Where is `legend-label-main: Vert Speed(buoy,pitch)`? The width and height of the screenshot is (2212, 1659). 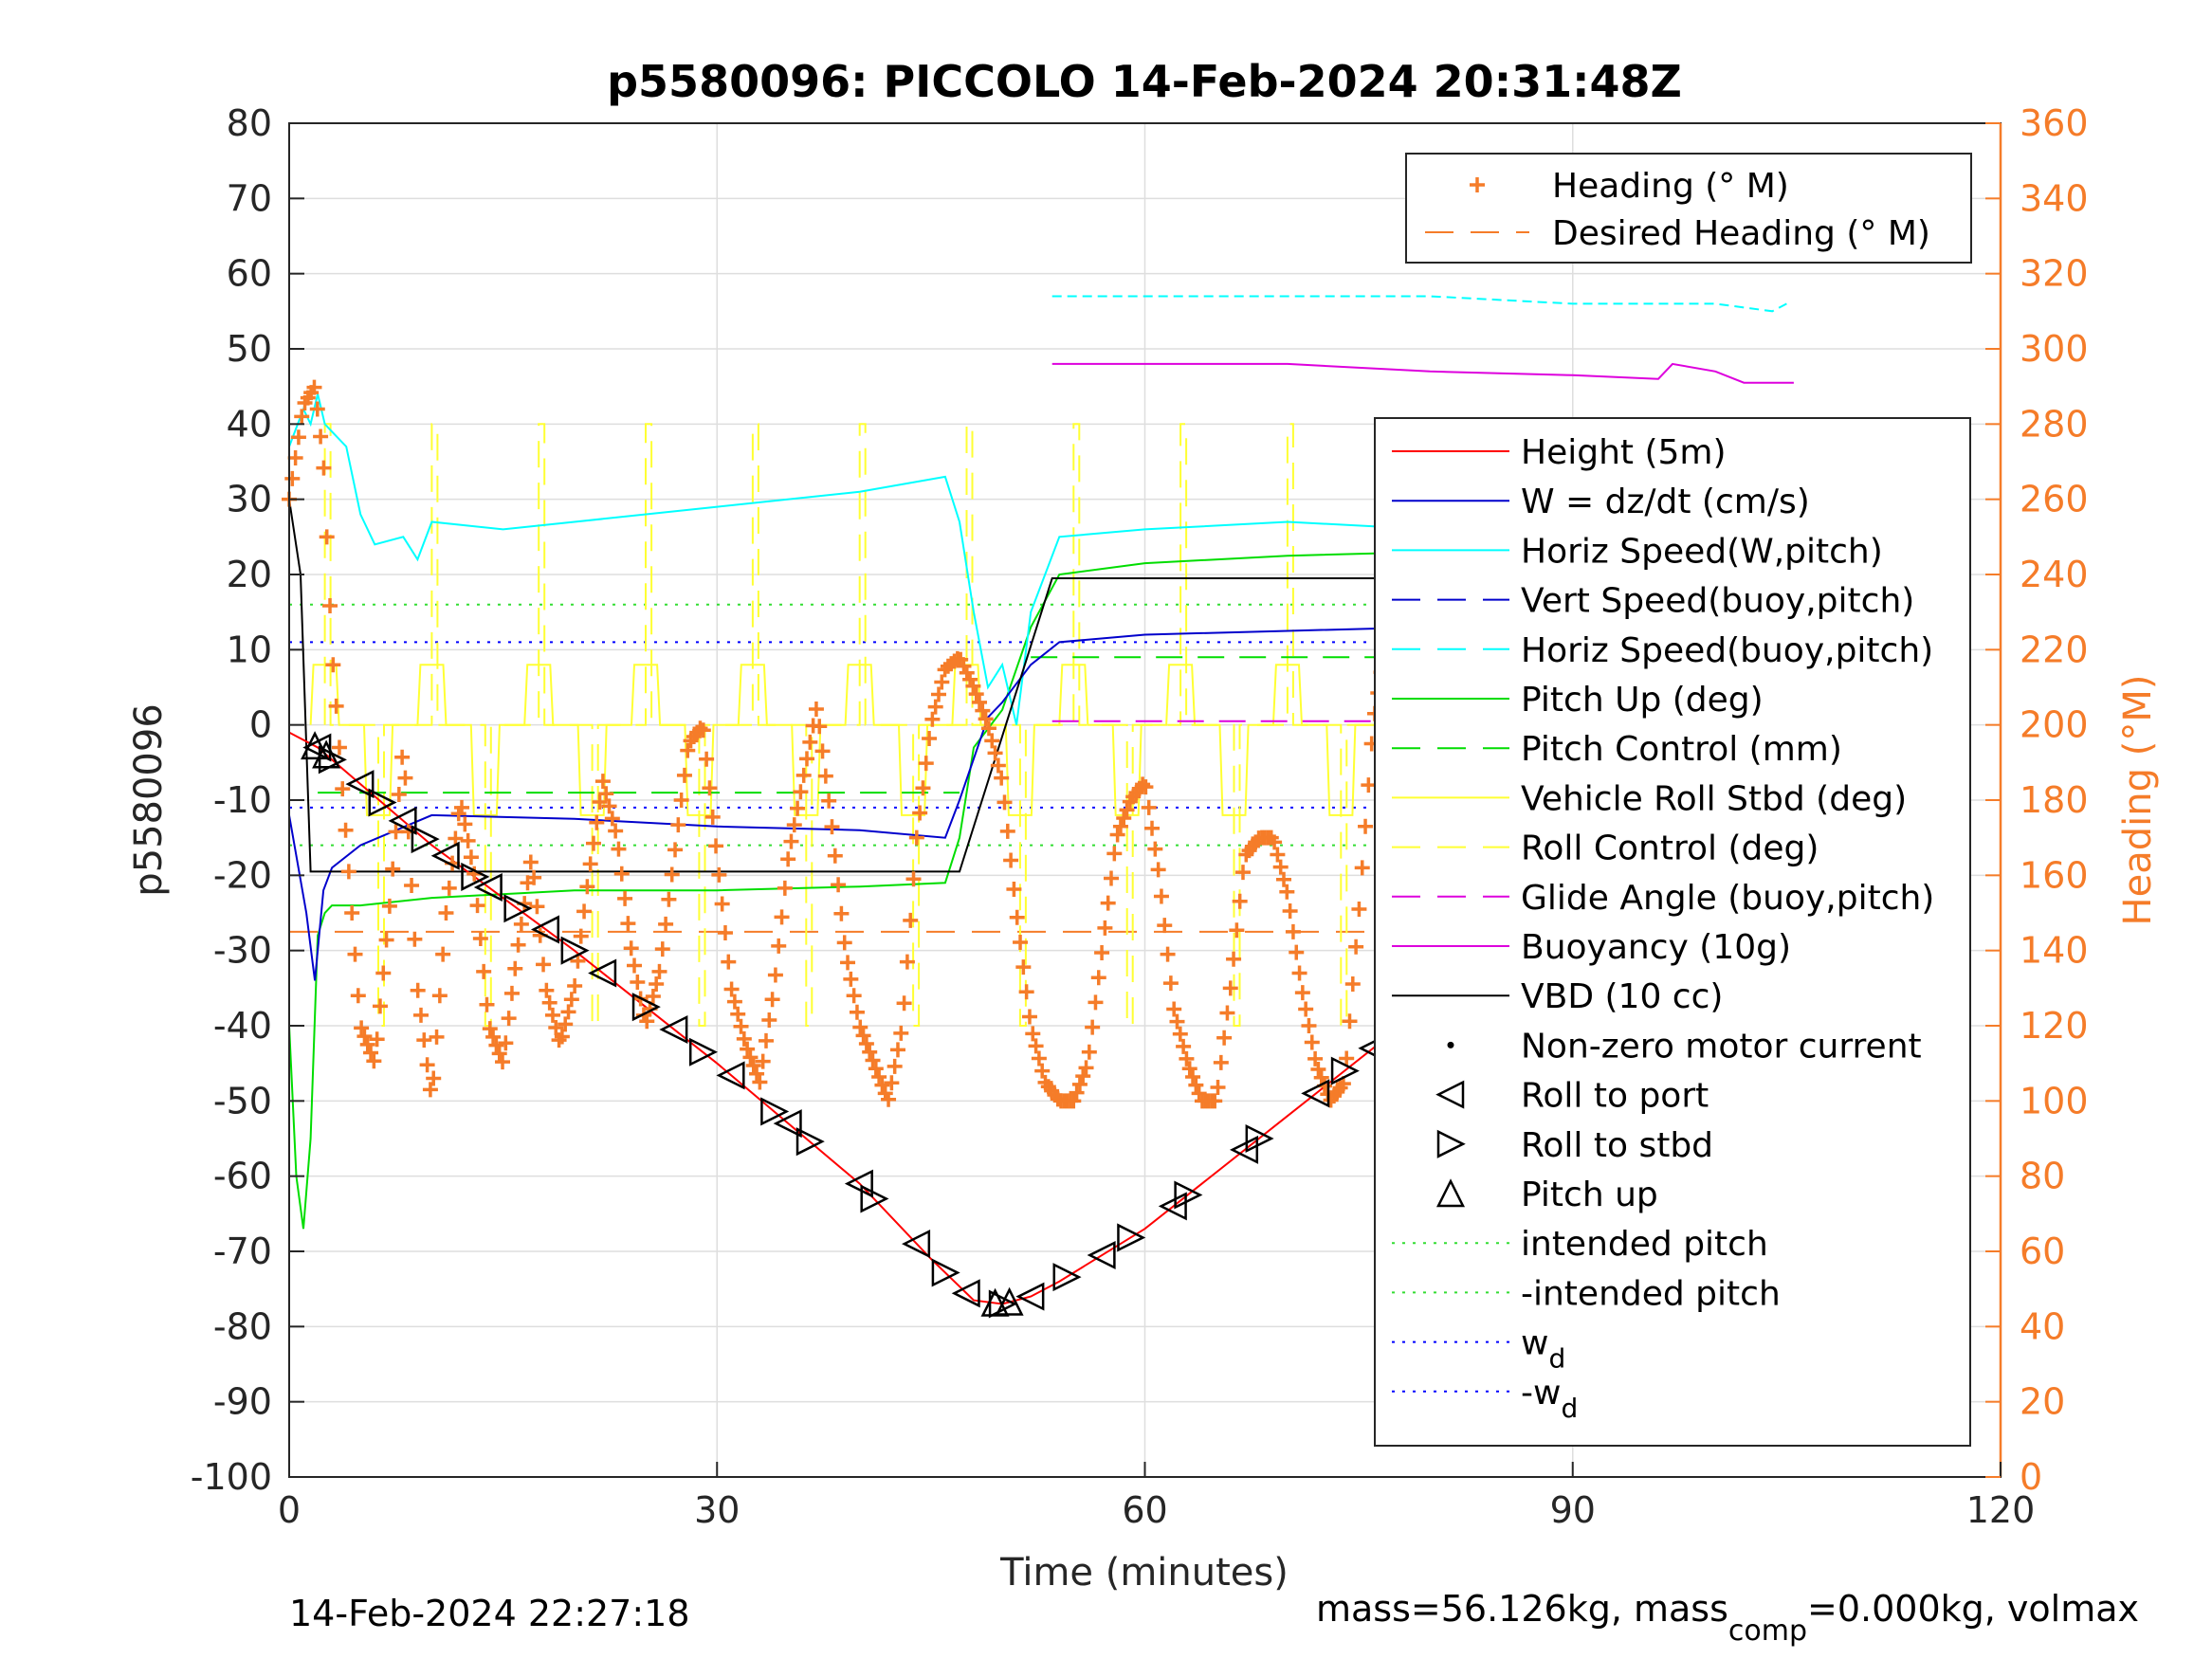 legend-label-main: Vert Speed(buoy,pitch) is located at coordinates (1717, 601).